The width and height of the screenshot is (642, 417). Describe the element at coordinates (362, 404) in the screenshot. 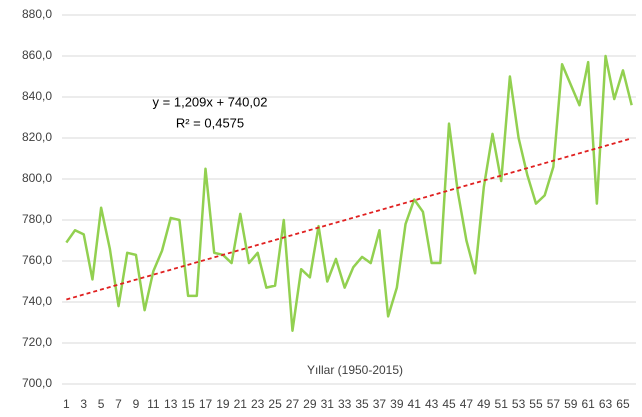

I see `x-tick-label: 35` at that location.